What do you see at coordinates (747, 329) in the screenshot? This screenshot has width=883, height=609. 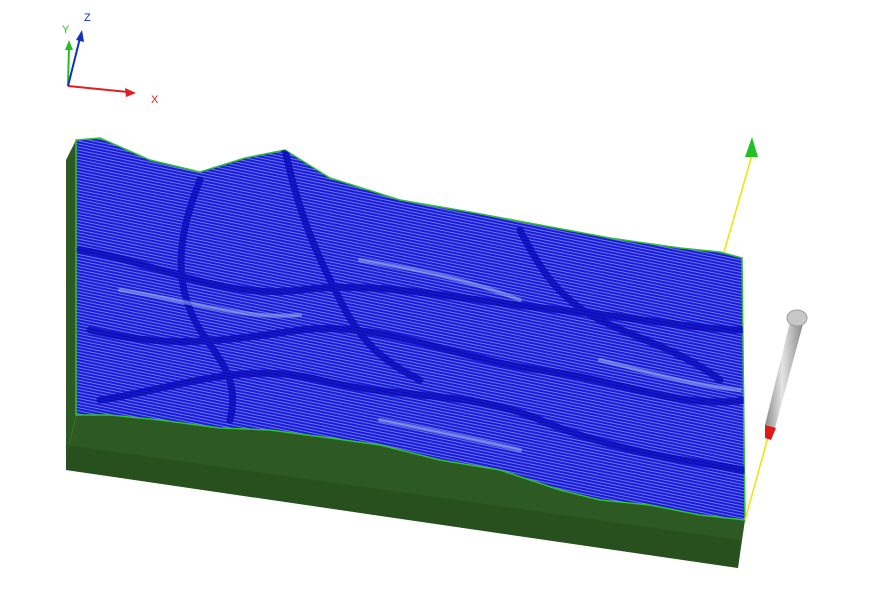 I see `work-axis` at bounding box center [747, 329].